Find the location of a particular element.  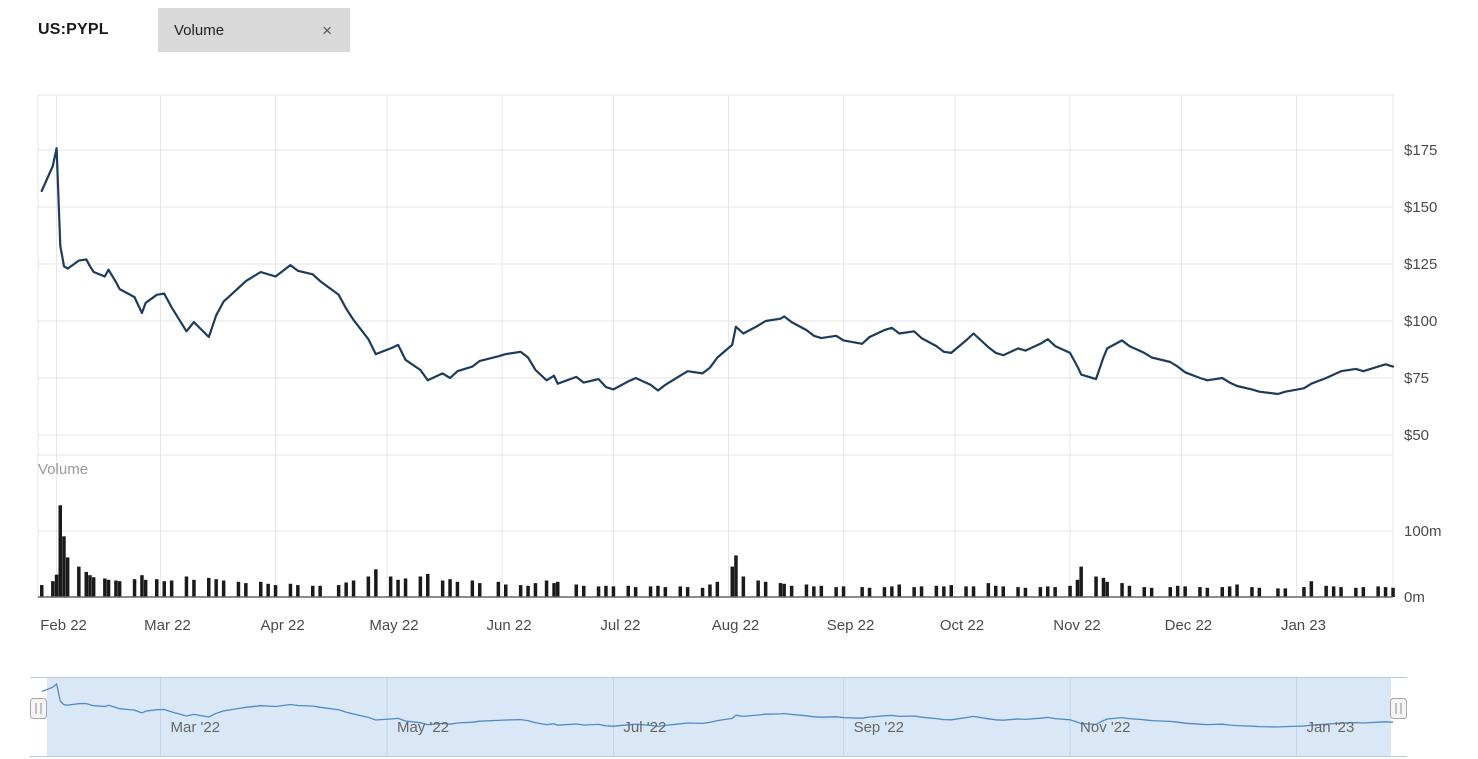

price-axis-label: $75 is located at coordinates (1416, 378).